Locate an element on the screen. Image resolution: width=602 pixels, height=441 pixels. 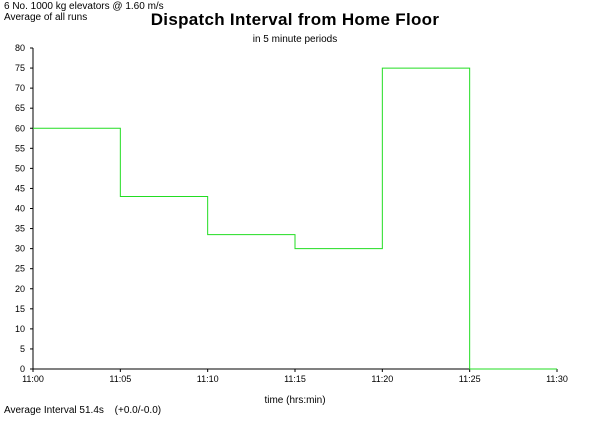
x-axis-label: time (hrs:min) is located at coordinates (294, 400).